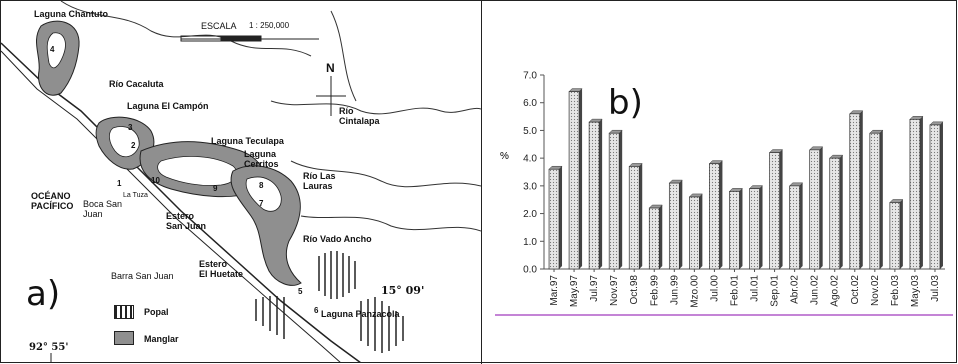  I want to click on legend-popal-swatch, so click(124, 312).